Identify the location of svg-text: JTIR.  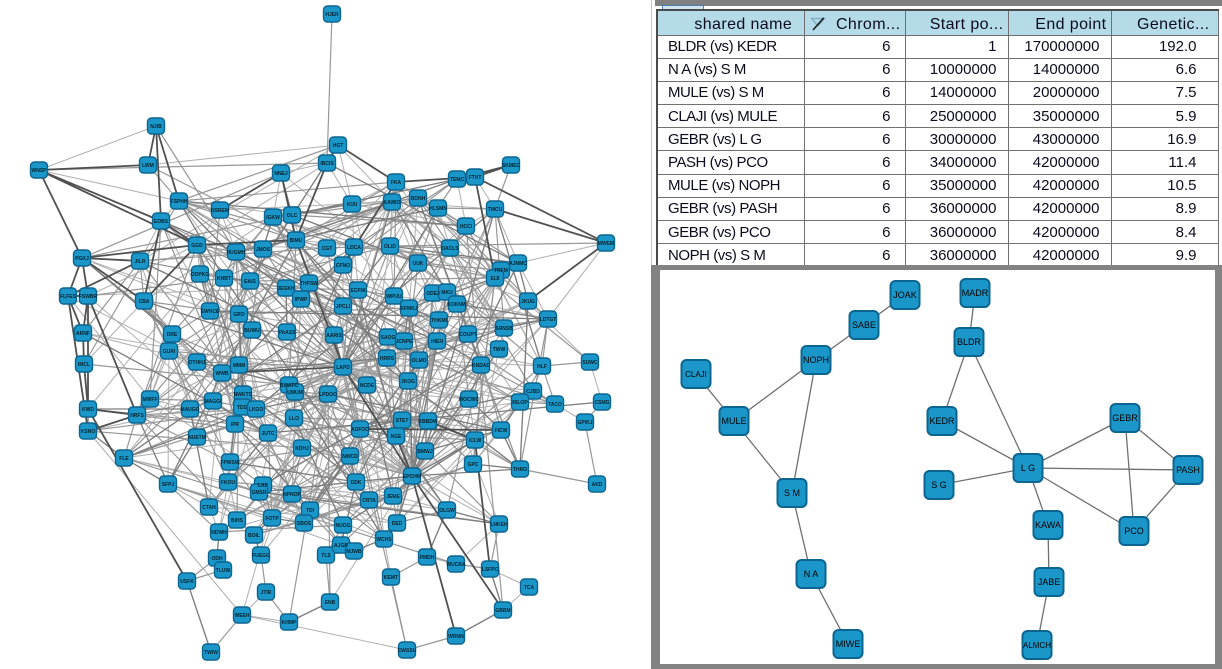
(266, 593).